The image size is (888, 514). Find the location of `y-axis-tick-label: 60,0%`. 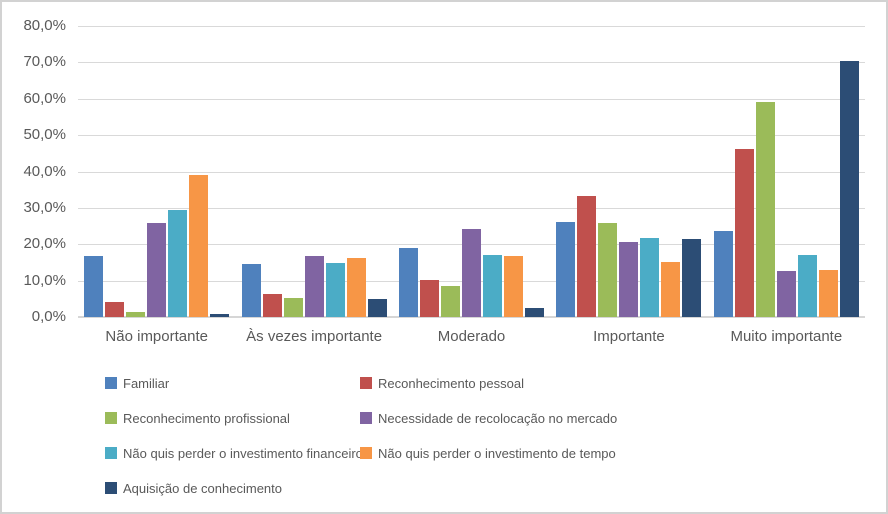

y-axis-tick-label: 60,0% is located at coordinates (44, 98).